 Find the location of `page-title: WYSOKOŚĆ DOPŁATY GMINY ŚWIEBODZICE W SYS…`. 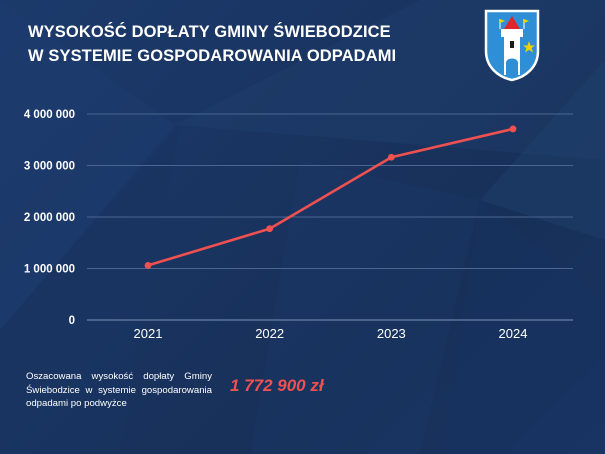

page-title: WYSOKOŚĆ DOPŁATY GMINY ŚWIEBODZICE W SYS… is located at coordinates (212, 44).